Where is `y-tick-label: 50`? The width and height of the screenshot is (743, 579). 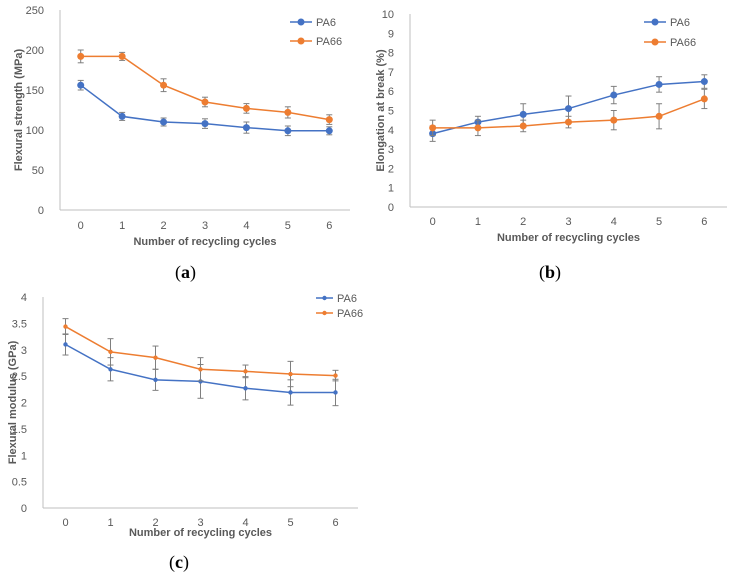 y-tick-label: 50 is located at coordinates (38, 171).